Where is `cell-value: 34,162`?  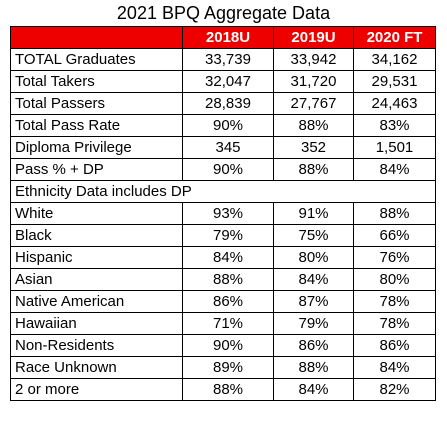 cell-value: 34,162 is located at coordinates (394, 59).